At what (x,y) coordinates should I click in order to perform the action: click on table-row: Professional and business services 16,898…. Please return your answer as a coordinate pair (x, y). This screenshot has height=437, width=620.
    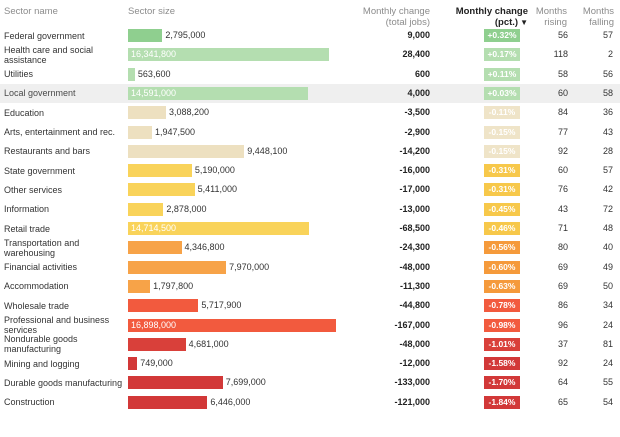
    Looking at the image, I should click on (310, 325).